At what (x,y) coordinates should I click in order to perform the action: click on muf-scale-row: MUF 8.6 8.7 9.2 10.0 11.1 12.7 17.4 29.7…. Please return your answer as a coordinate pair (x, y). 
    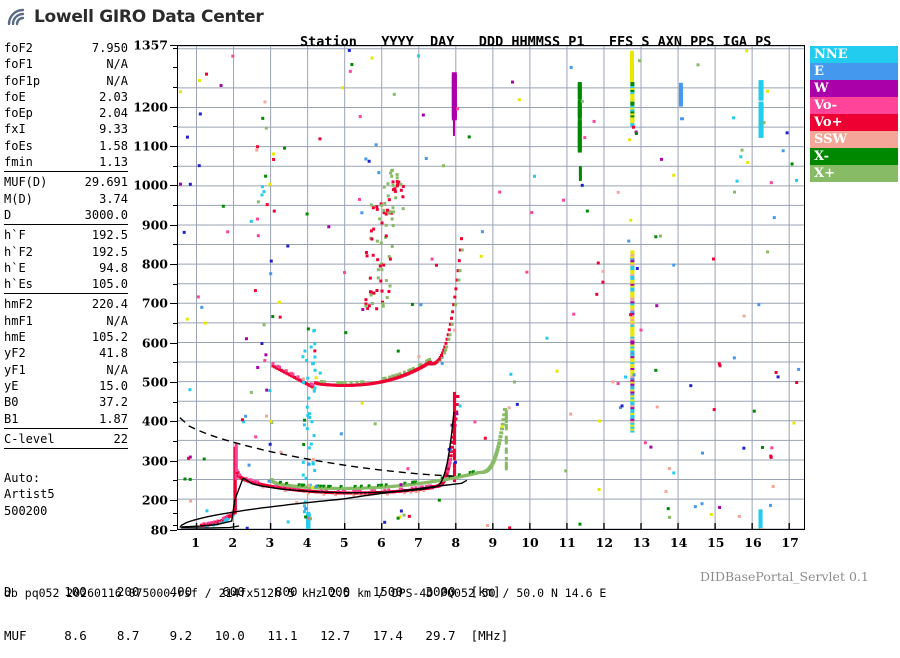
    Looking at the image, I should click on (256, 635).